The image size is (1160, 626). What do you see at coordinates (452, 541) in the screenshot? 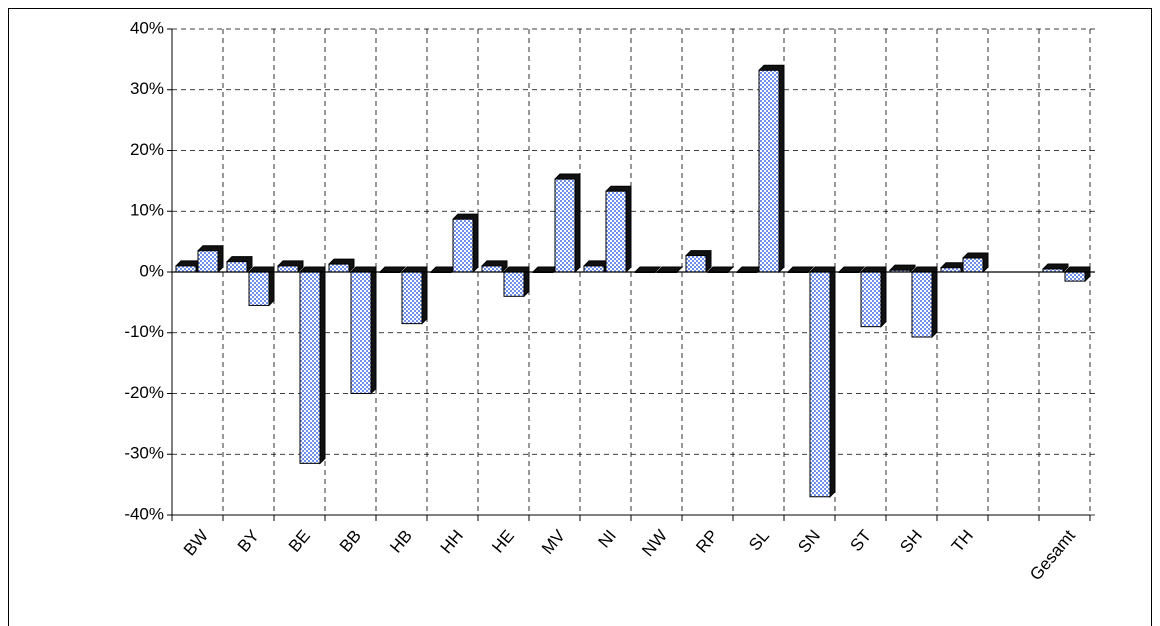
I see `x-tick-label: HH` at bounding box center [452, 541].